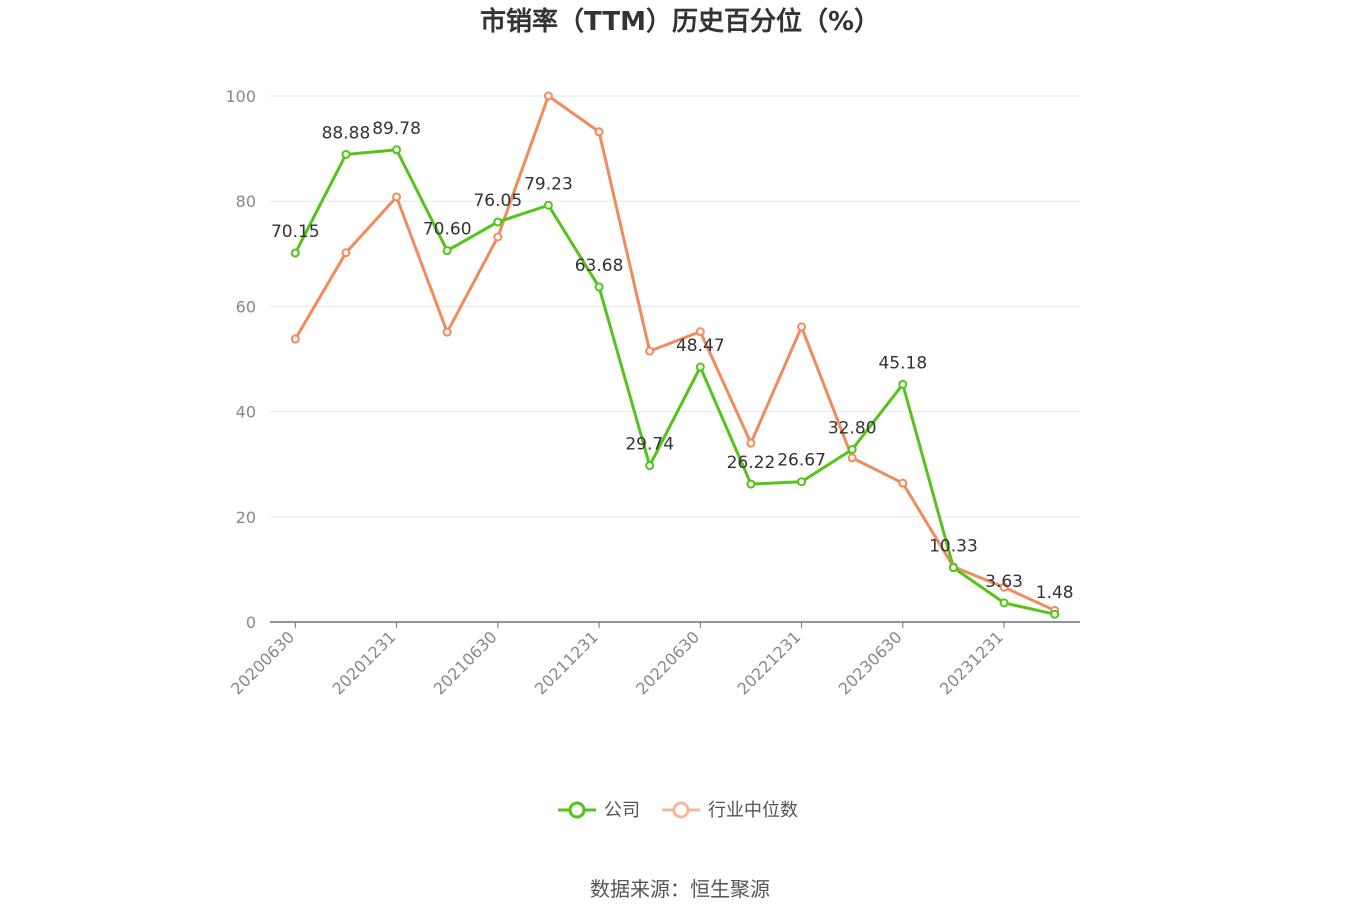 Image resolution: width=1360 pixels, height=920 pixels. Describe the element at coordinates (801, 461) in the screenshot. I see `data-label: 26.67` at that location.